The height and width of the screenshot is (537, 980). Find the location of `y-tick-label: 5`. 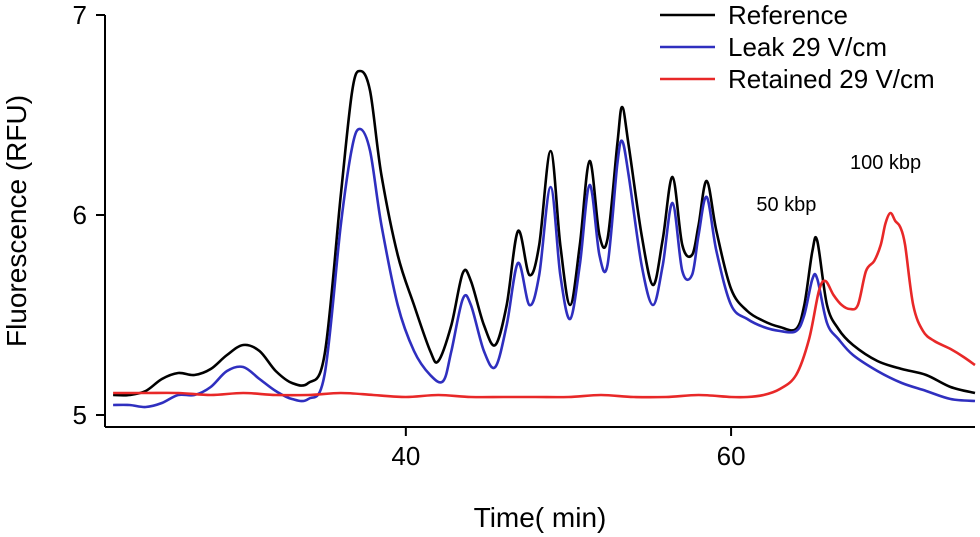

y-tick-label: 5 is located at coordinates (80, 415).